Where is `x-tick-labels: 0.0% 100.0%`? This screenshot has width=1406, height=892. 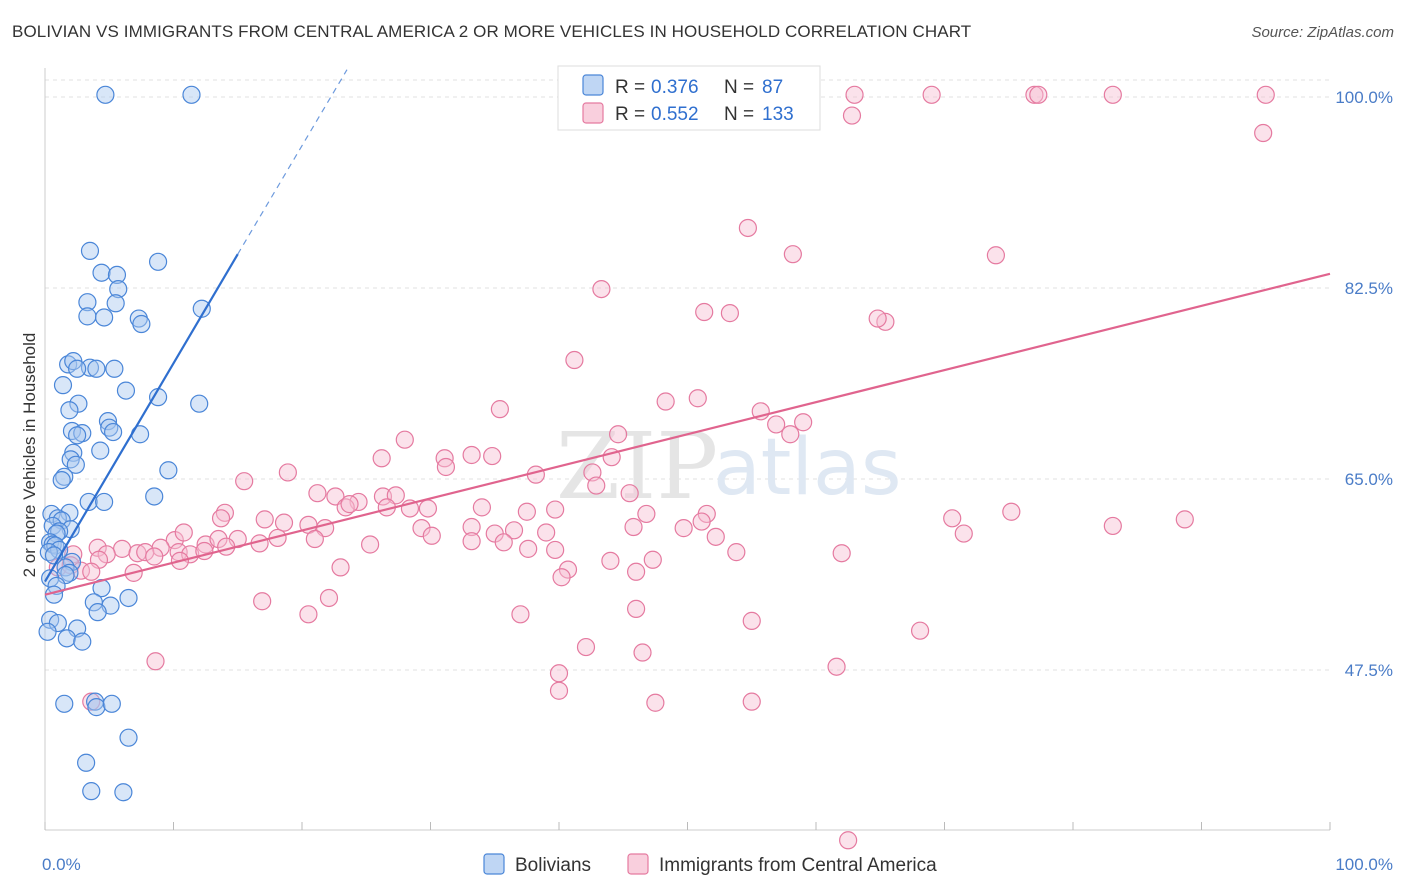 x-tick-labels: 0.0% 100.0% is located at coordinates (717, 864).